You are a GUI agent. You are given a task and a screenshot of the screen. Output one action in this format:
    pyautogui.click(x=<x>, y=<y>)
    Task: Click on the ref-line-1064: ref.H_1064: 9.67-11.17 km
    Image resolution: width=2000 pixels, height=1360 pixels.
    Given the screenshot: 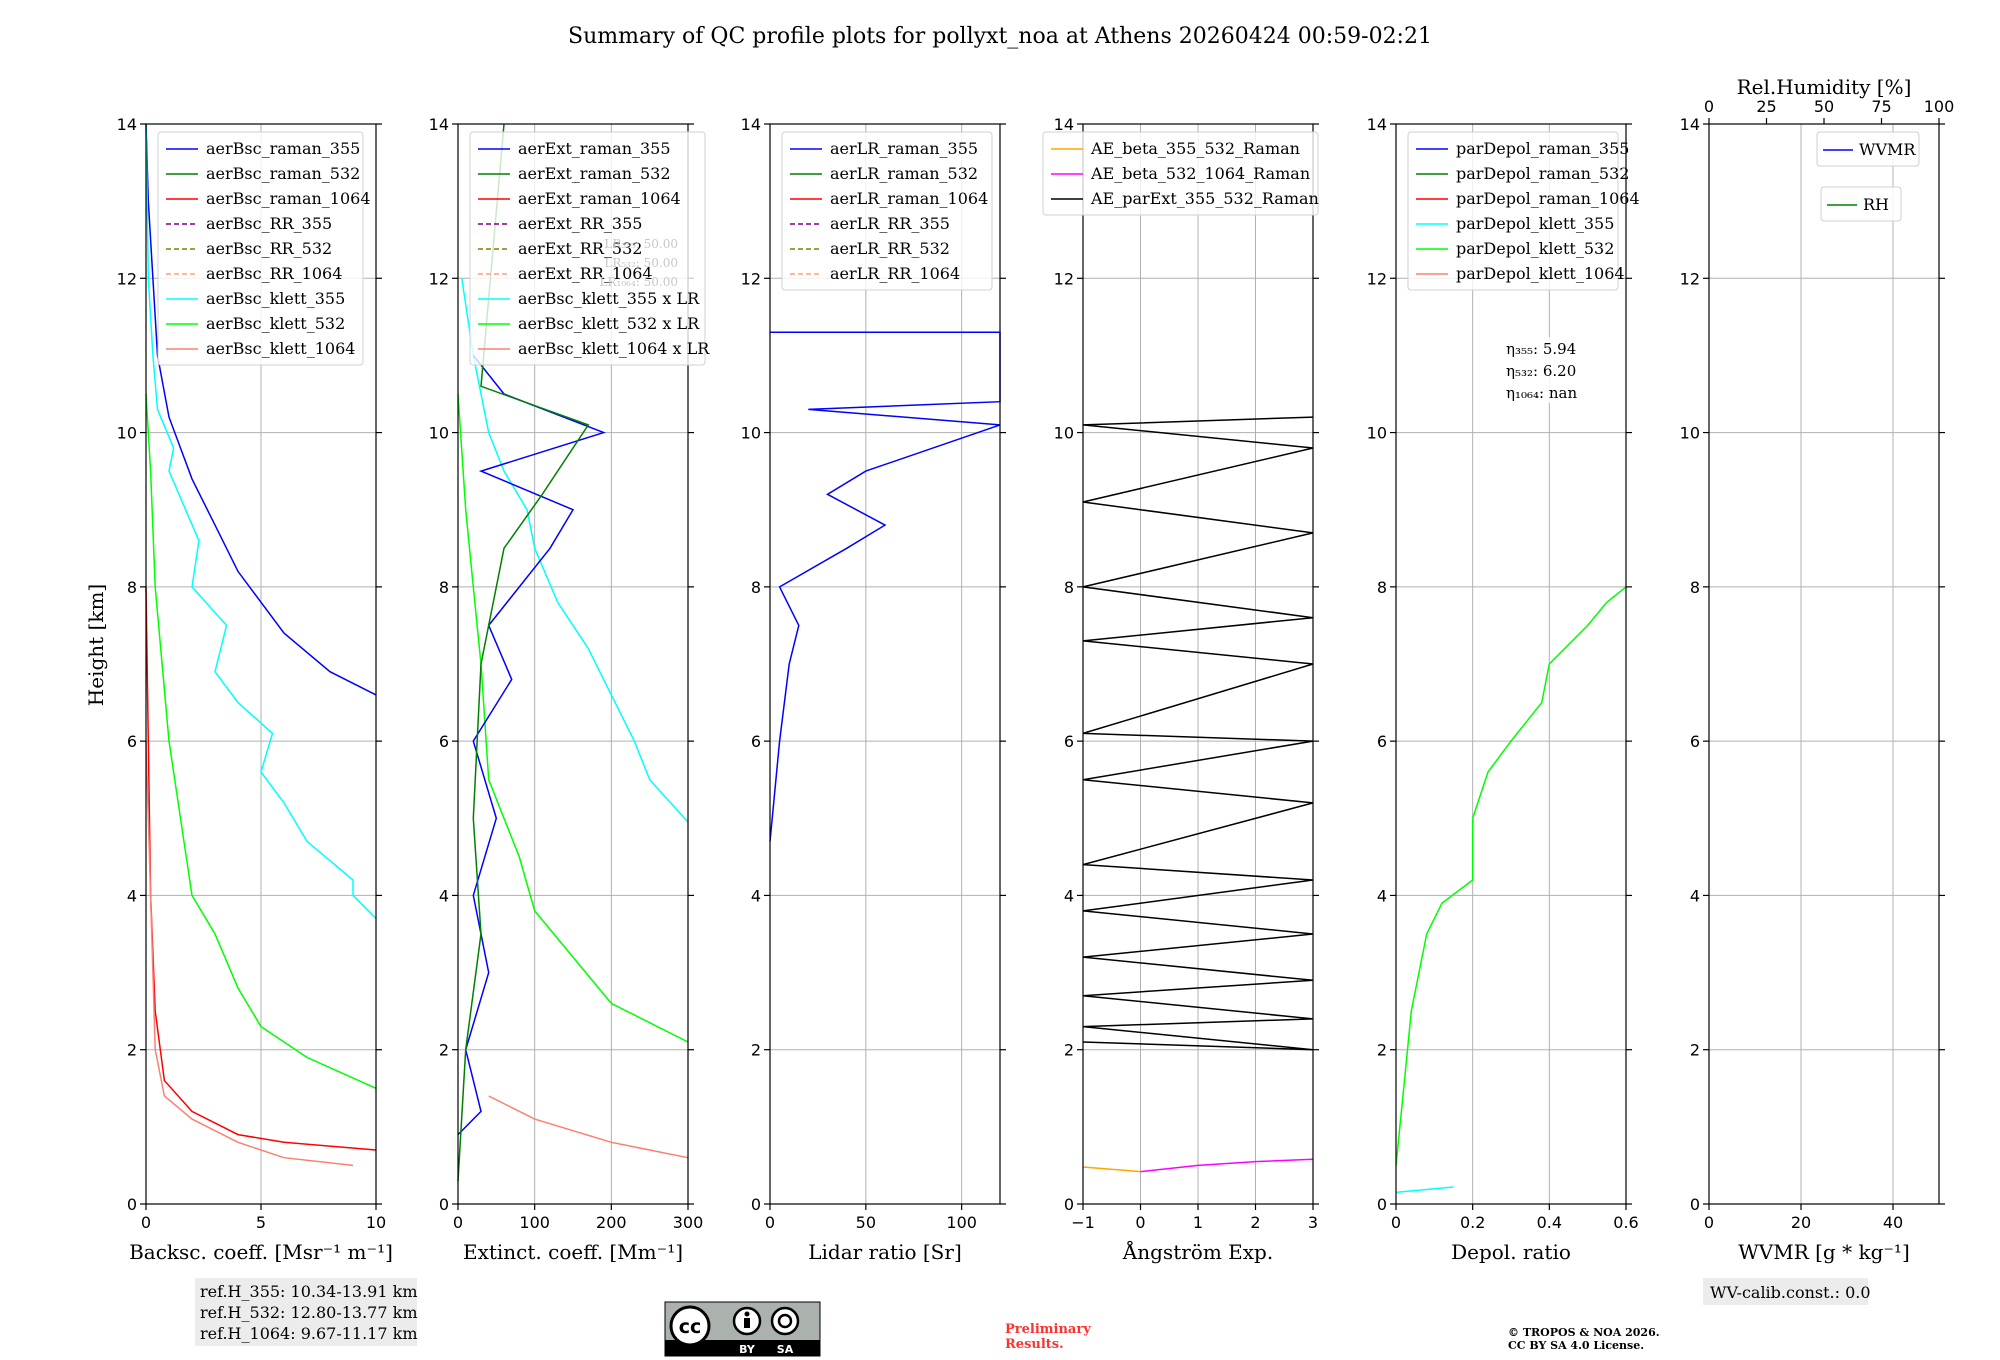 What is the action you would take?
    pyautogui.click(x=309, y=1333)
    